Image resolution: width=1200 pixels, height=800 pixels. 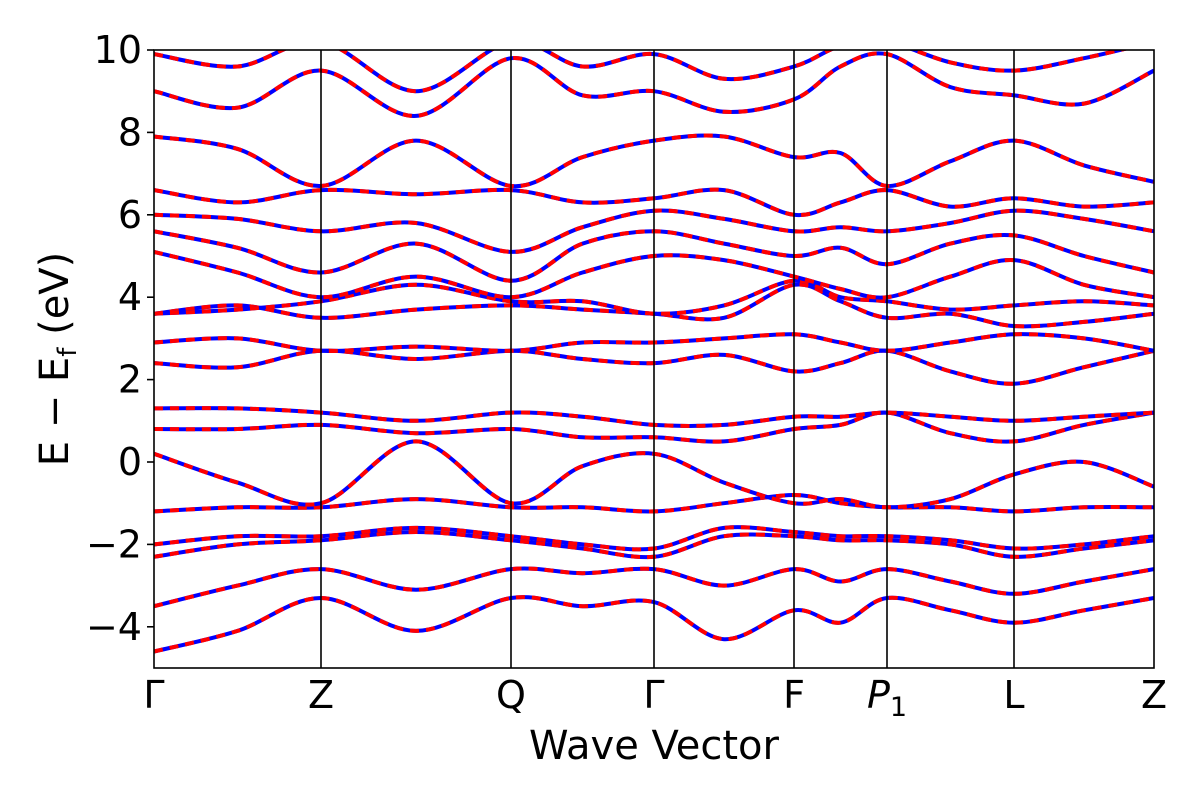 I want to click on band-19-line-blue, so click(x=641, y=72).